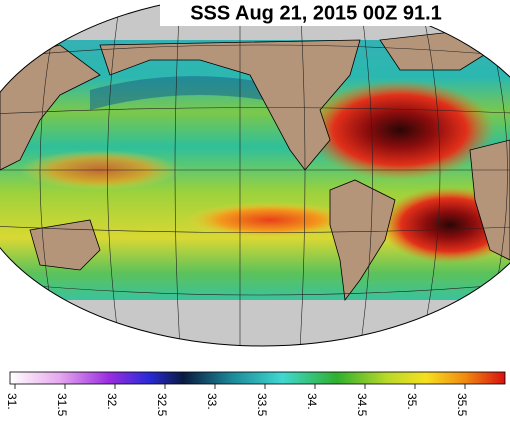 The width and height of the screenshot is (510, 430). Describe the element at coordinates (400, 130) in the screenshot. I see `salty-north-atlantic` at that location.